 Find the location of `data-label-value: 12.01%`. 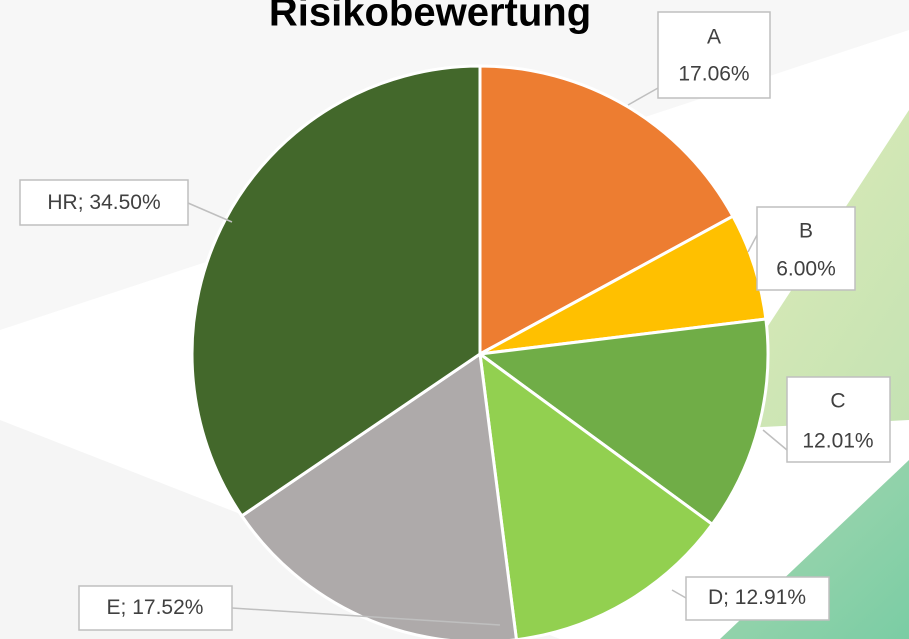

data-label-value: 12.01% is located at coordinates (837, 441).